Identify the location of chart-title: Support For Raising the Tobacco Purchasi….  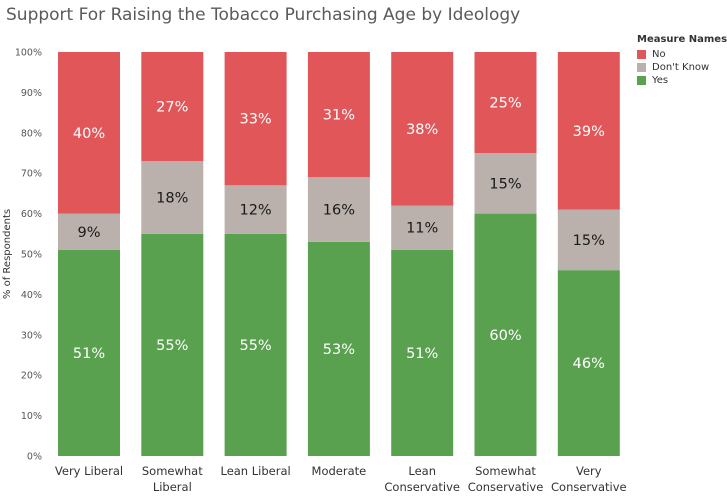
(263, 15).